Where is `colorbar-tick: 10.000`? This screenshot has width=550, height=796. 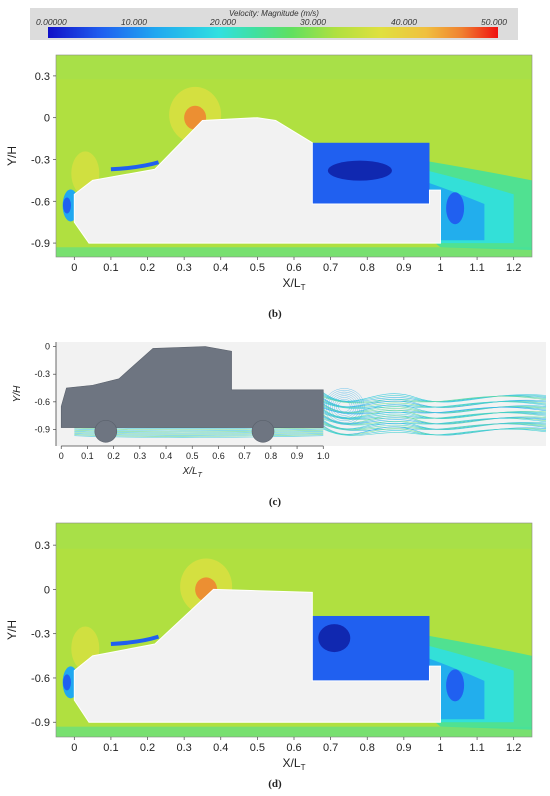 colorbar-tick: 10.000 is located at coordinates (134, 22).